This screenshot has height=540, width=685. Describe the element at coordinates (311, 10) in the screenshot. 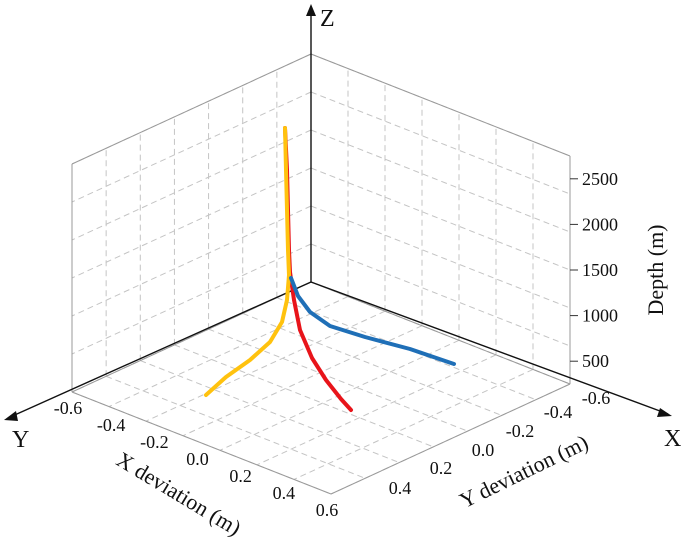

I see `z-axis-arrow` at that location.